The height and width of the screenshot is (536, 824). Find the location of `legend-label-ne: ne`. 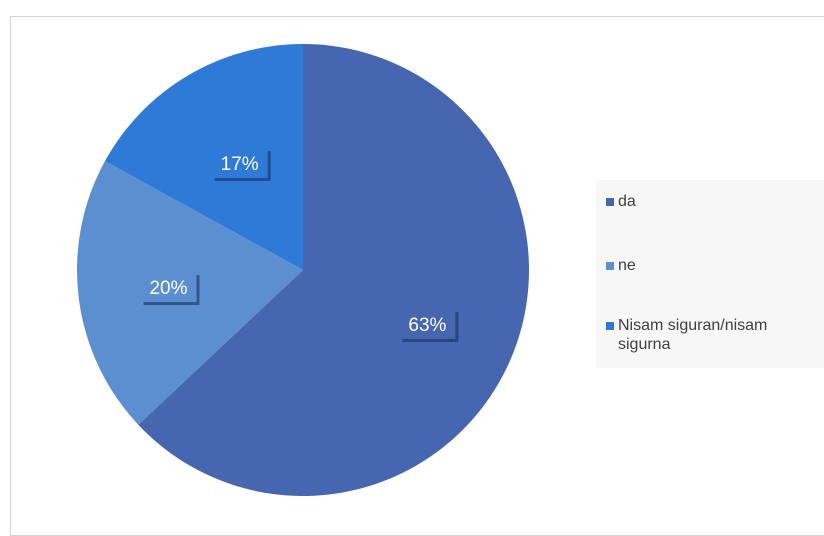

legend-label-ne: ne is located at coordinates (627, 265).